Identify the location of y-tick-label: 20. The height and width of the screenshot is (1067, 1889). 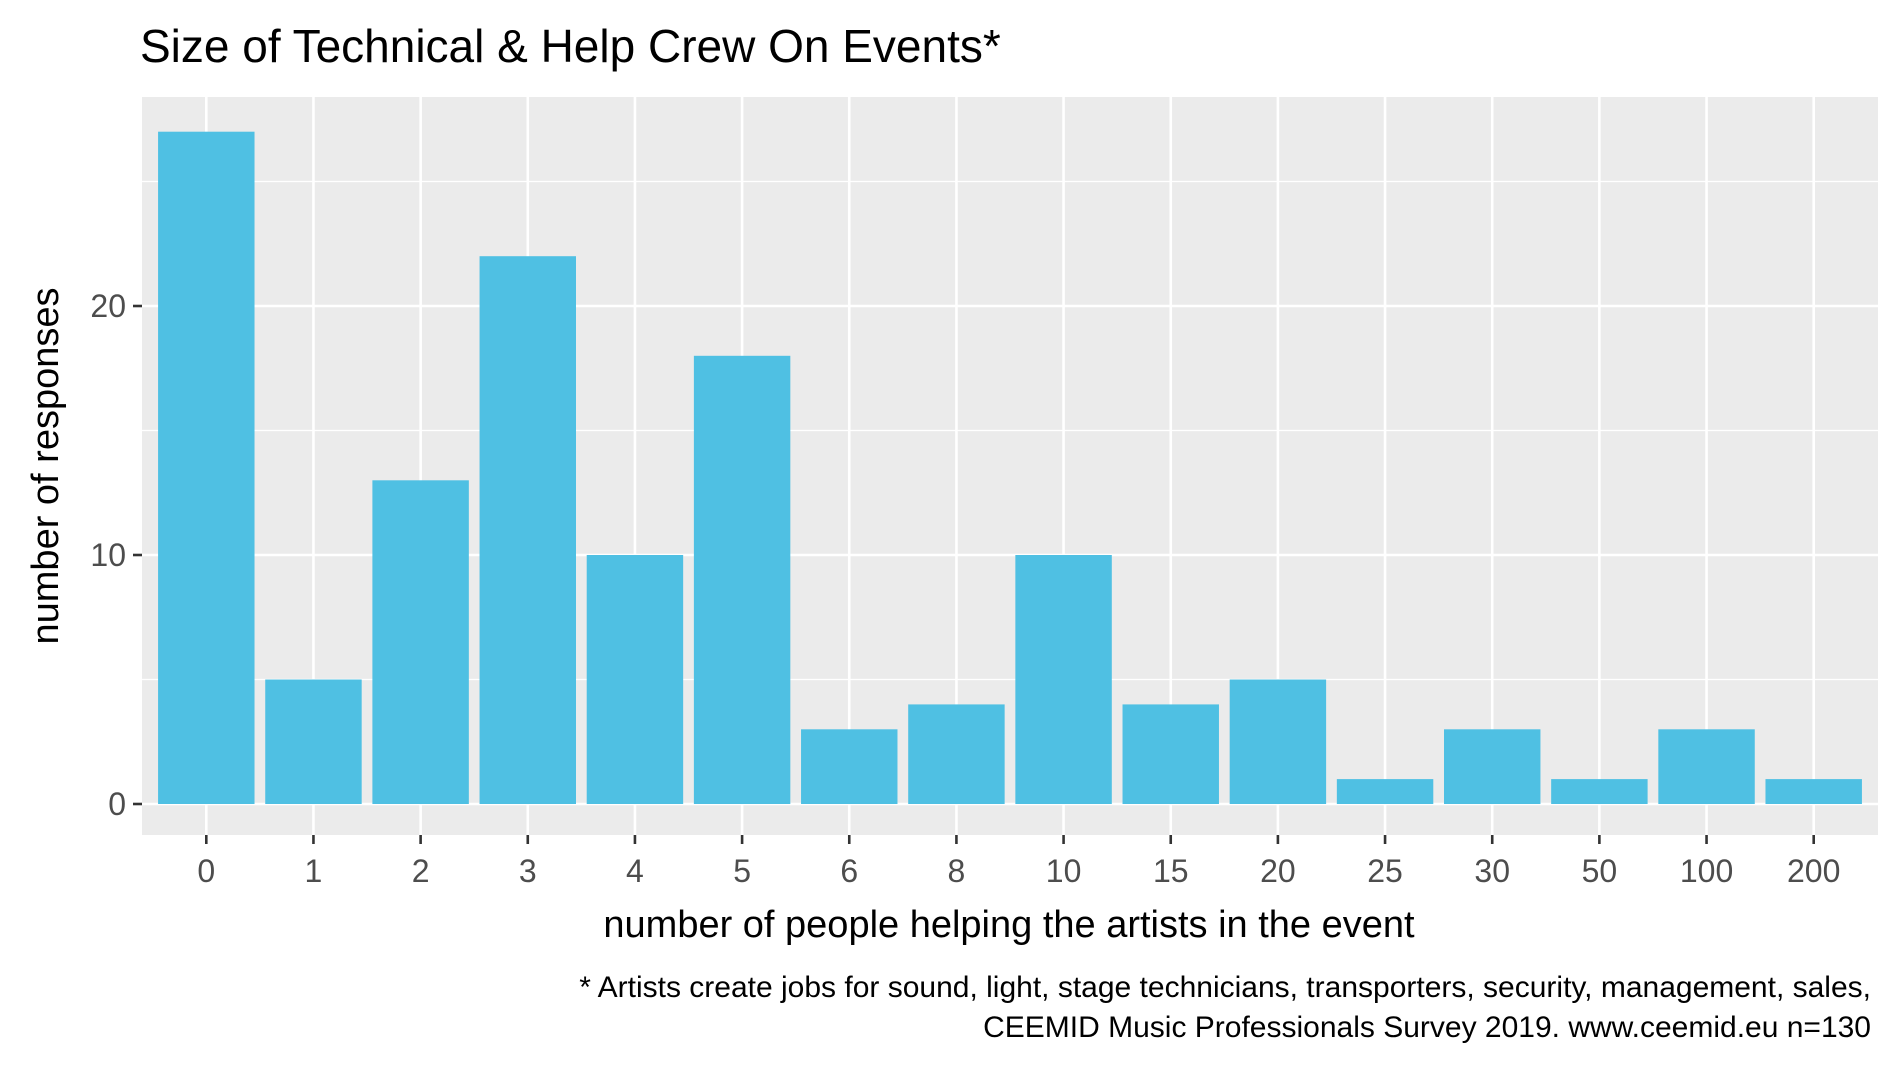
(108, 306).